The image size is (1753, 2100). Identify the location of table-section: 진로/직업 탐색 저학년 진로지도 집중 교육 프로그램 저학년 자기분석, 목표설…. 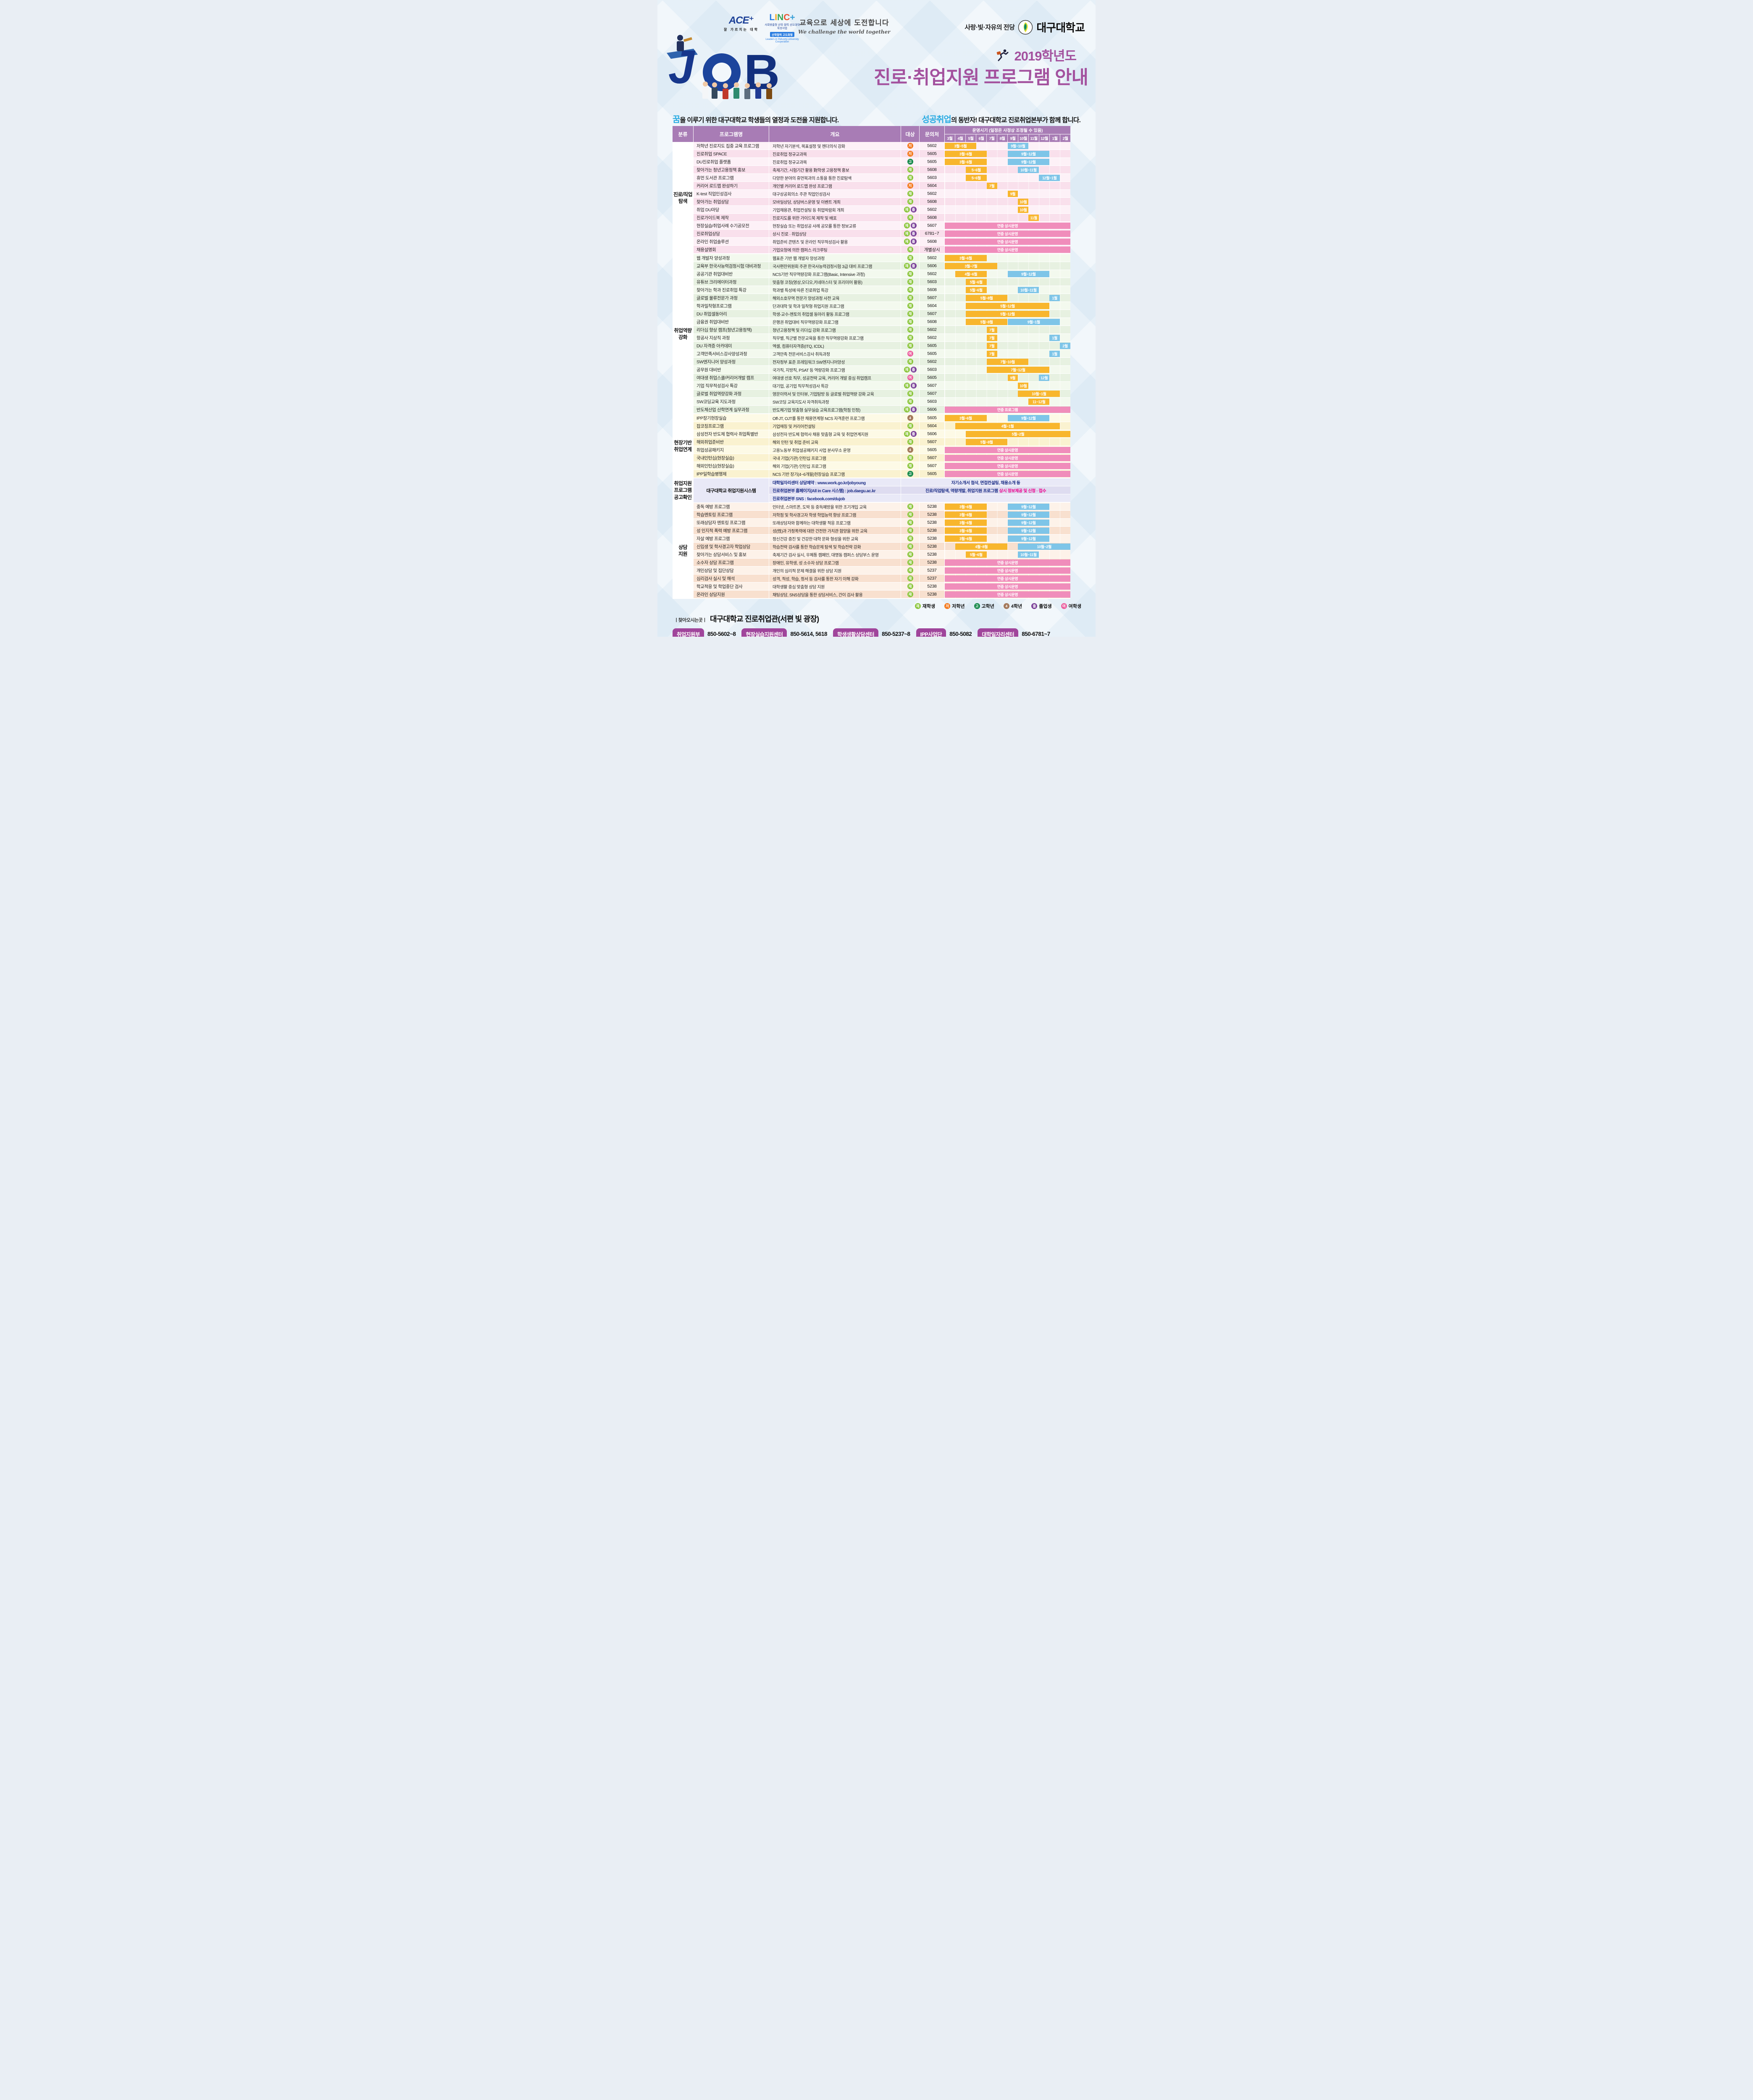
(871, 198).